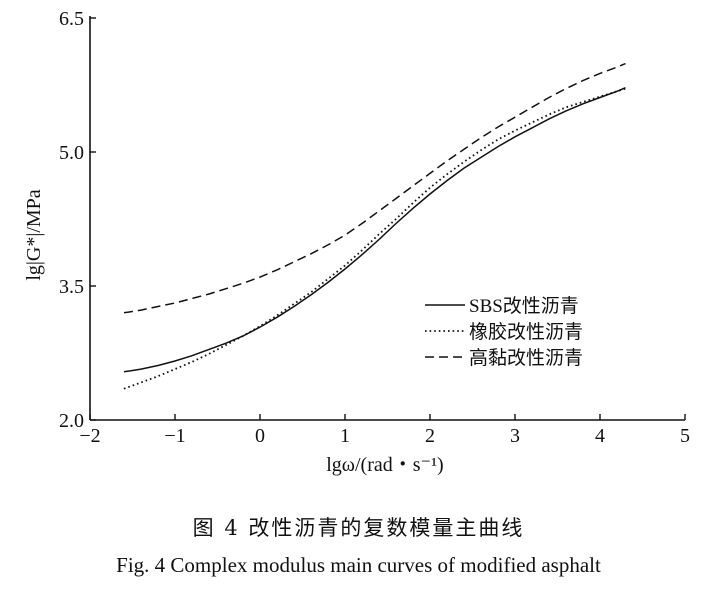 This screenshot has height=589, width=717. What do you see at coordinates (430, 436) in the screenshot?
I see `x-tick-label: 2` at bounding box center [430, 436].